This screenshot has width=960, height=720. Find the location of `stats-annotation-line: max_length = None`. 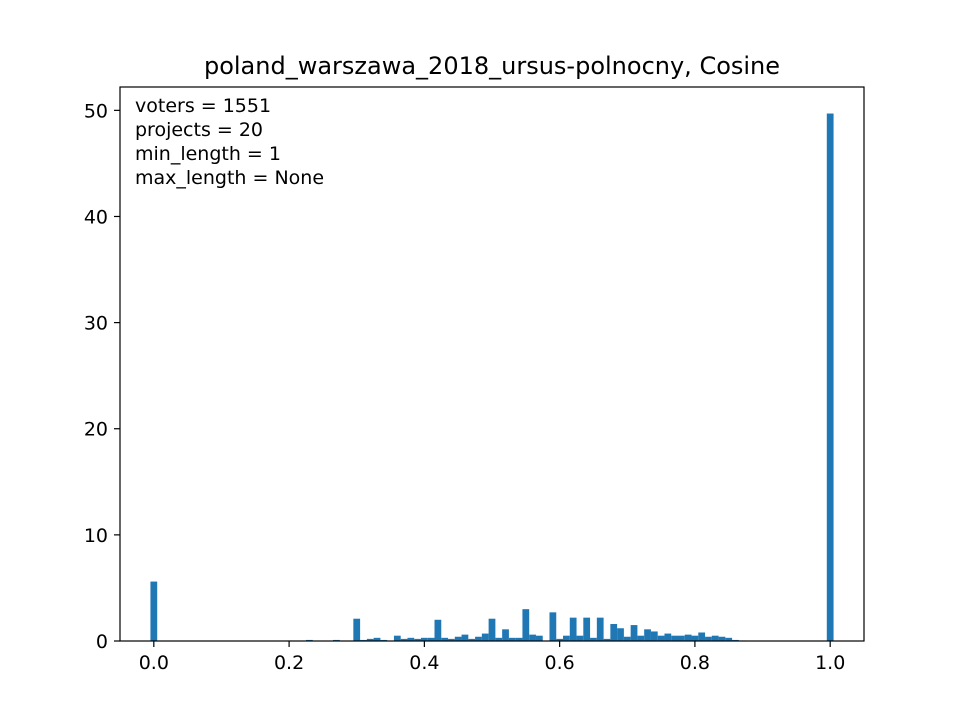

stats-annotation-line: max_length = None is located at coordinates (229, 178).